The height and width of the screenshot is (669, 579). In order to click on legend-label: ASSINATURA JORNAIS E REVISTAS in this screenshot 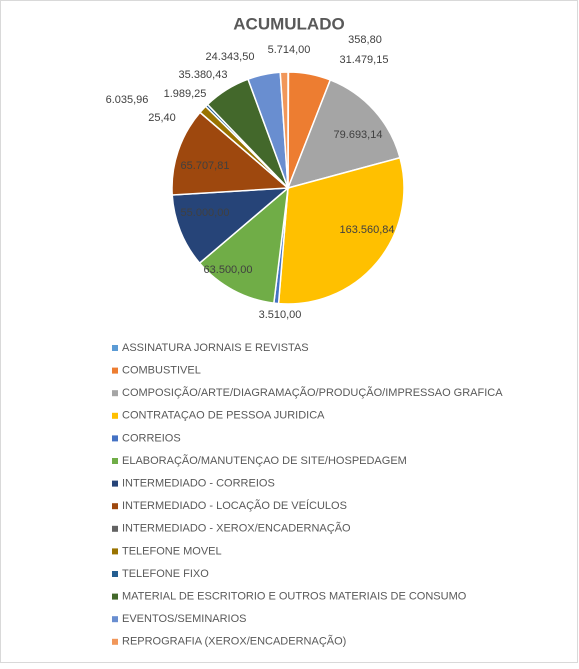, I will do `click(215, 348)`.